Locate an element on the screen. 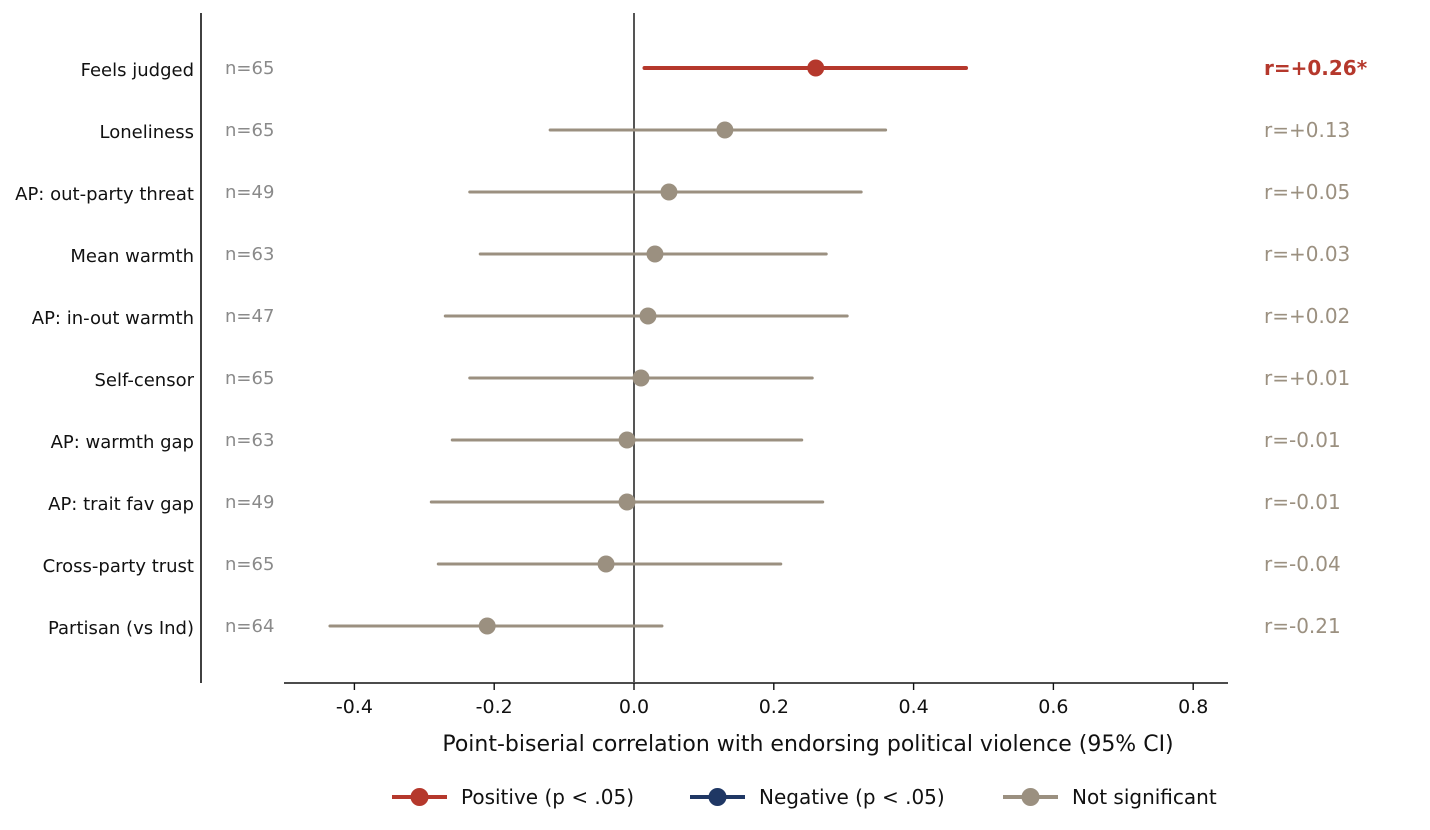  row-n-label: n=47 is located at coordinates (249, 316).